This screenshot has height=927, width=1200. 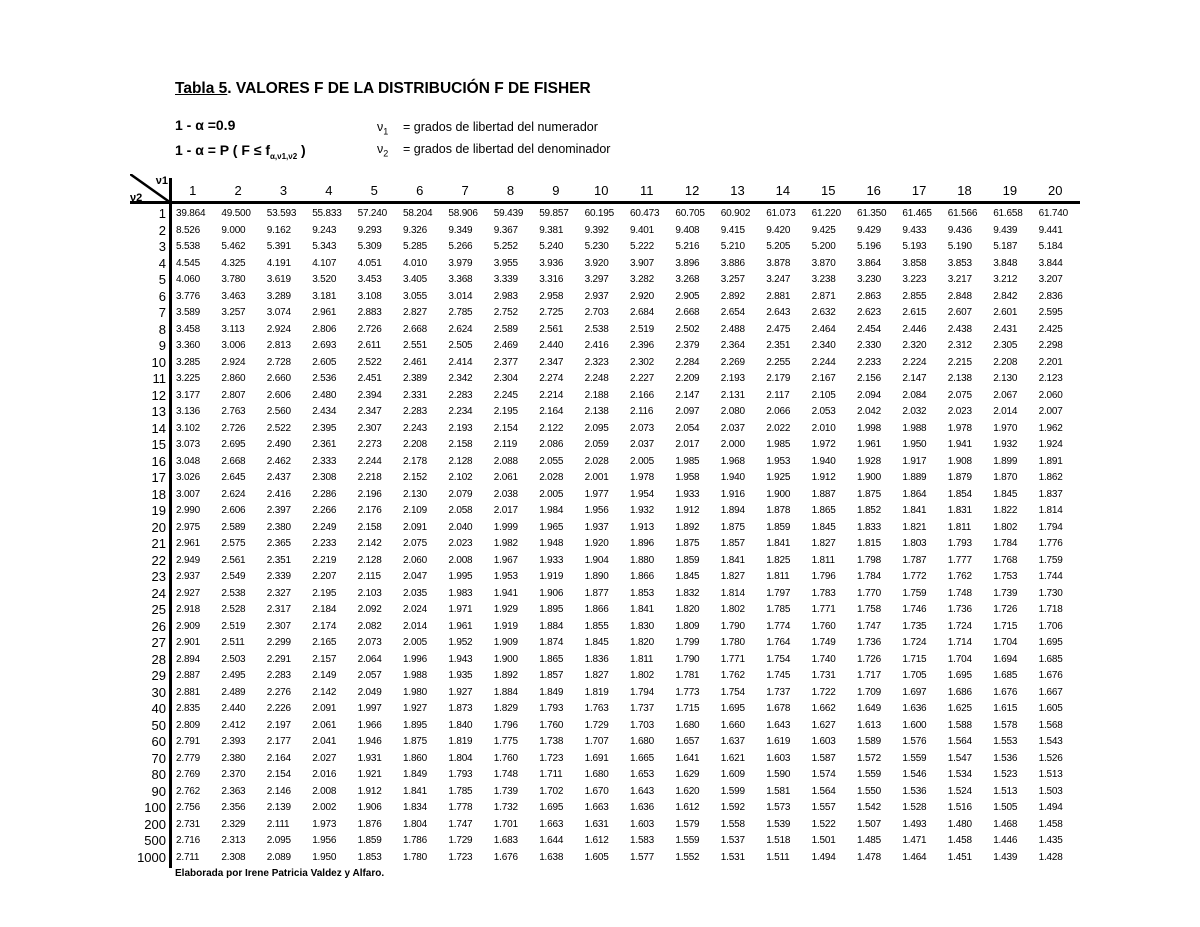 What do you see at coordinates (778, 312) in the screenshot?
I see `table-cell: 2.643` at bounding box center [778, 312].